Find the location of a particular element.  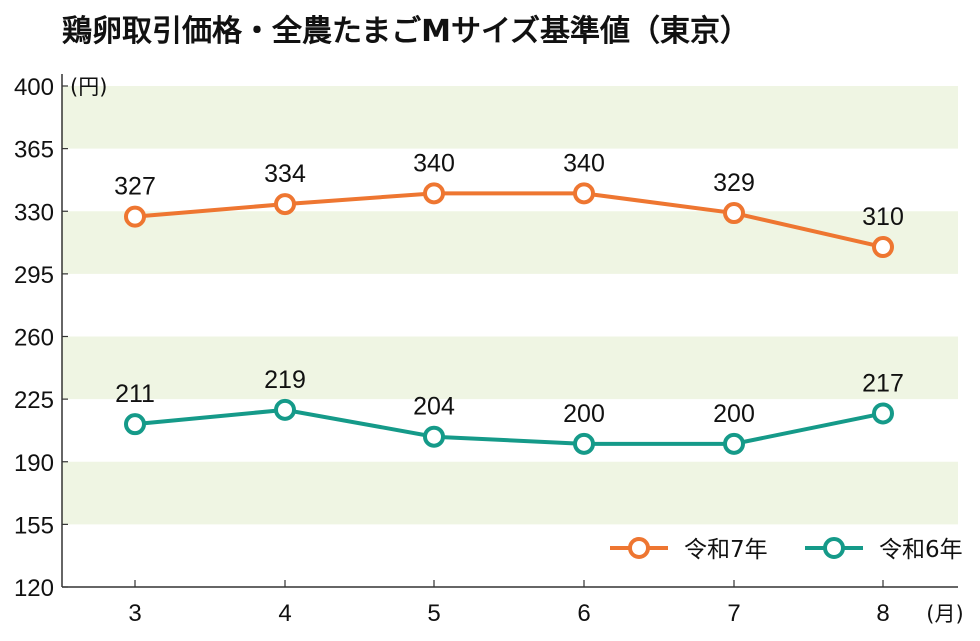

legend-label: 令和7年 is located at coordinates (726, 550).